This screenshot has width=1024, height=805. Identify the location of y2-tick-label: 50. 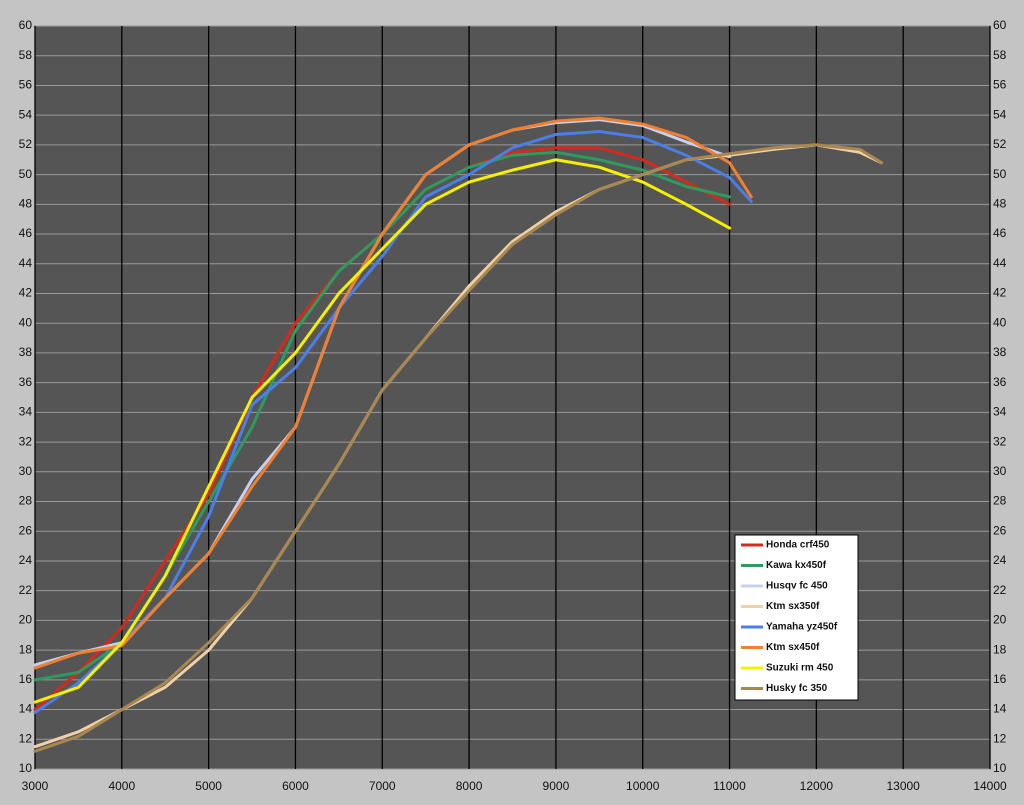
(1000, 174).